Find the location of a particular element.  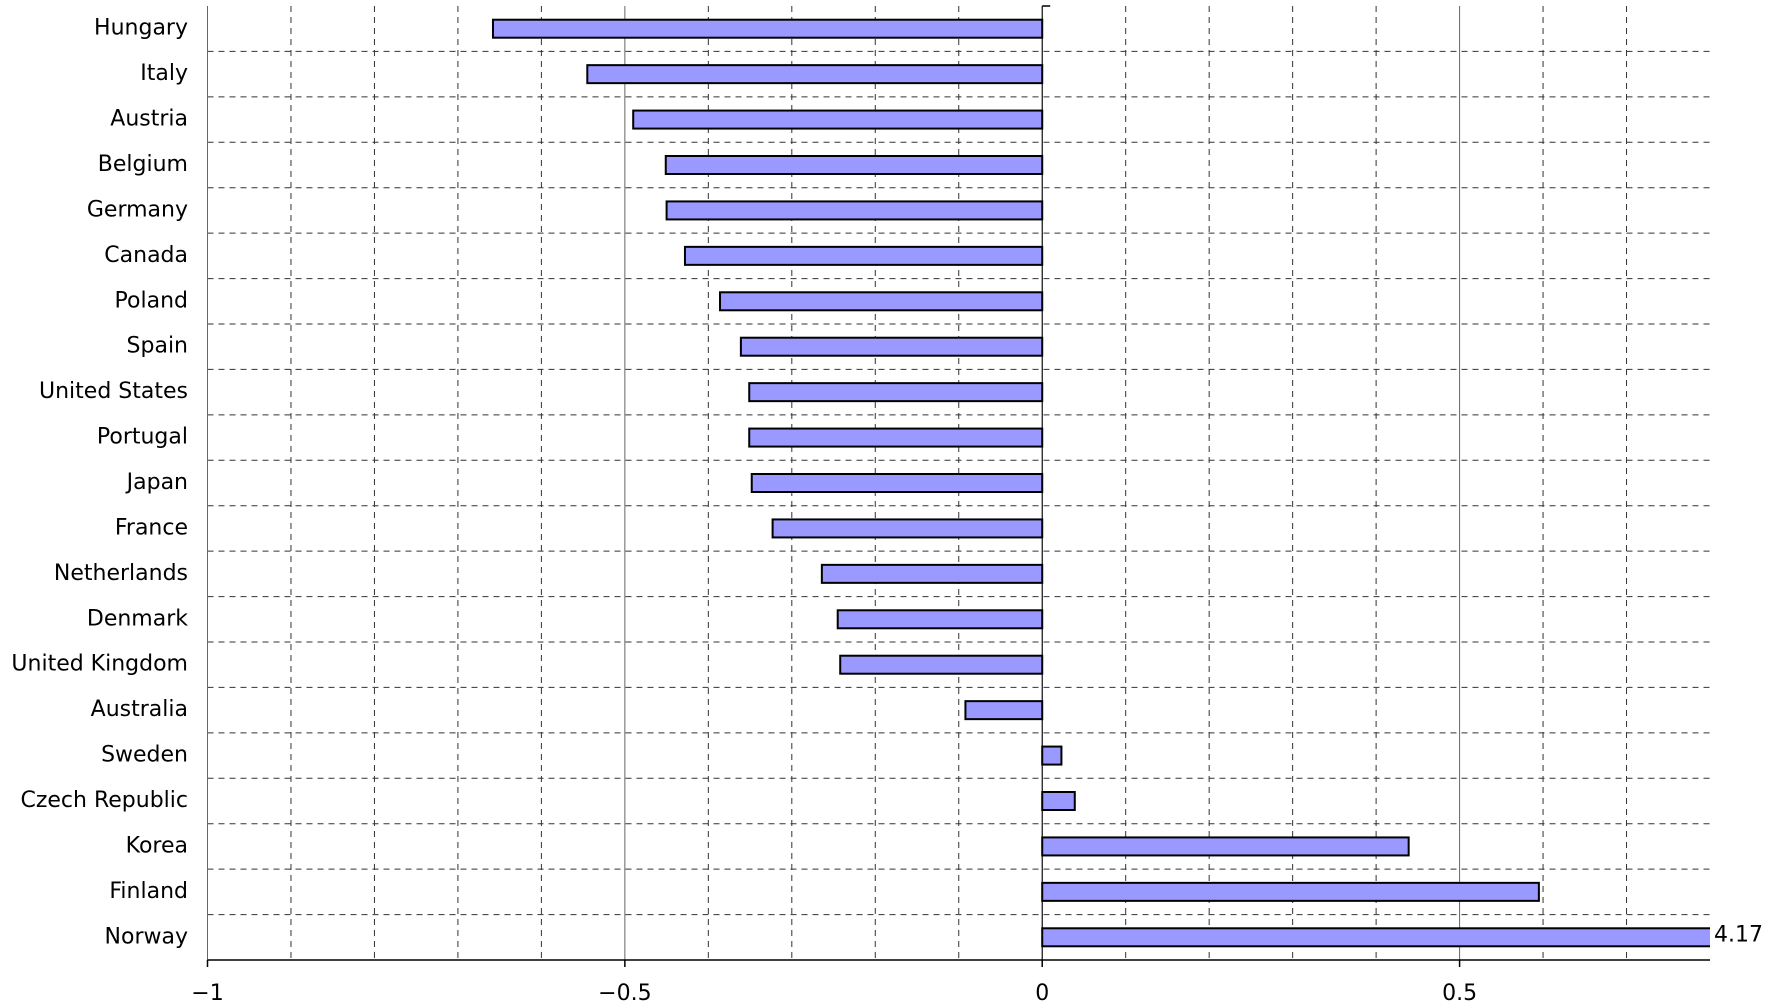

y-tick-label: Australia is located at coordinates (139, 709).